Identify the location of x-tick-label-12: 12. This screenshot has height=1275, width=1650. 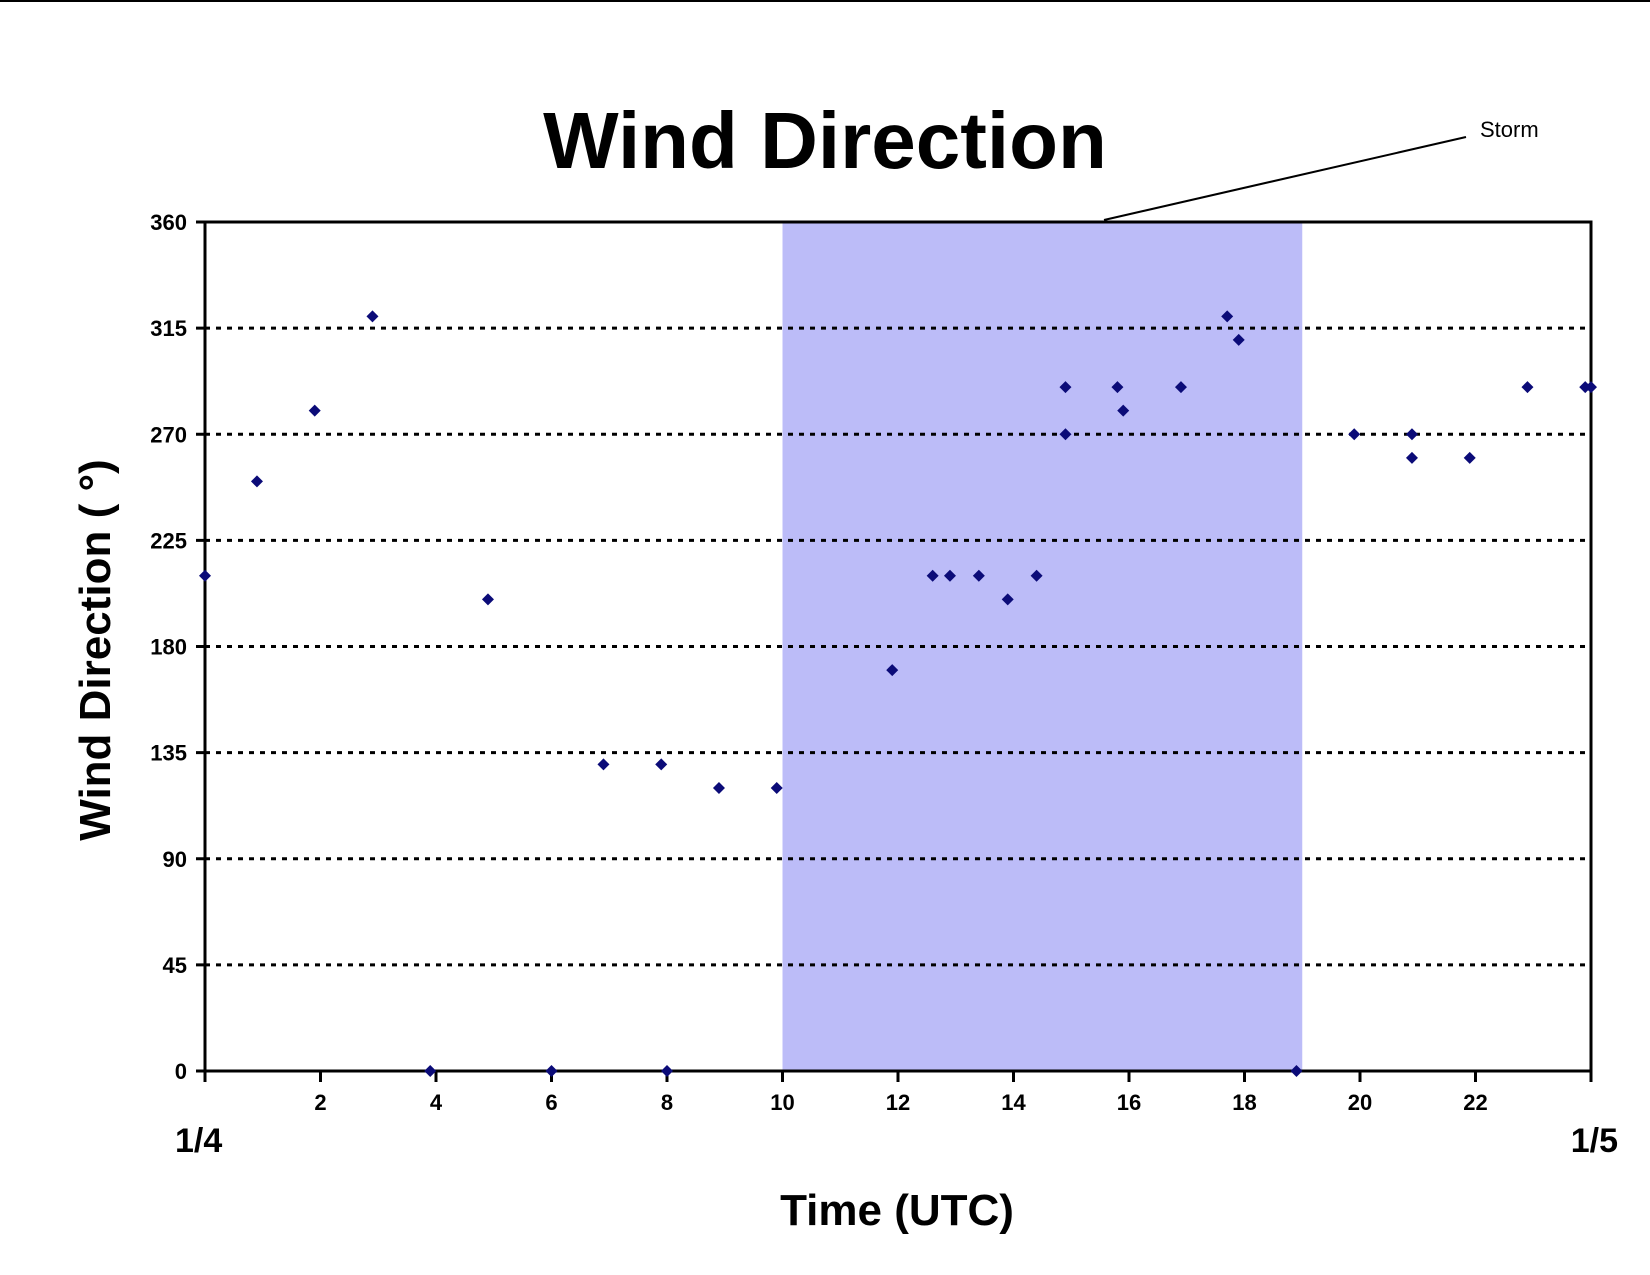
(898, 1102).